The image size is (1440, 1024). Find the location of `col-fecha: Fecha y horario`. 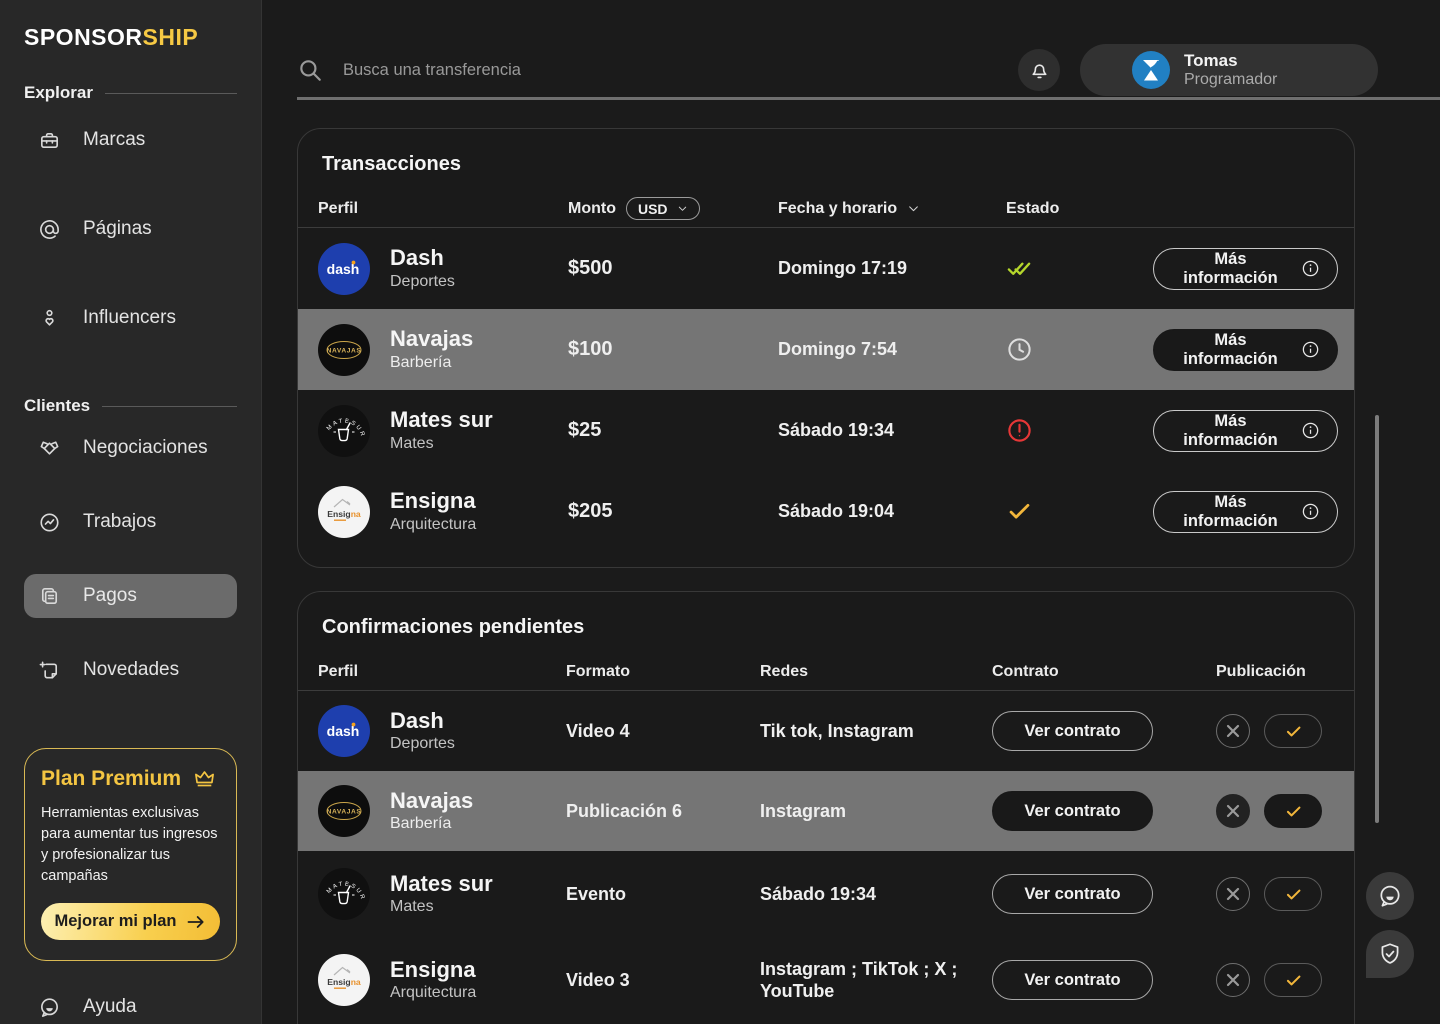

col-fecha: Fecha y horario is located at coordinates (892, 209).